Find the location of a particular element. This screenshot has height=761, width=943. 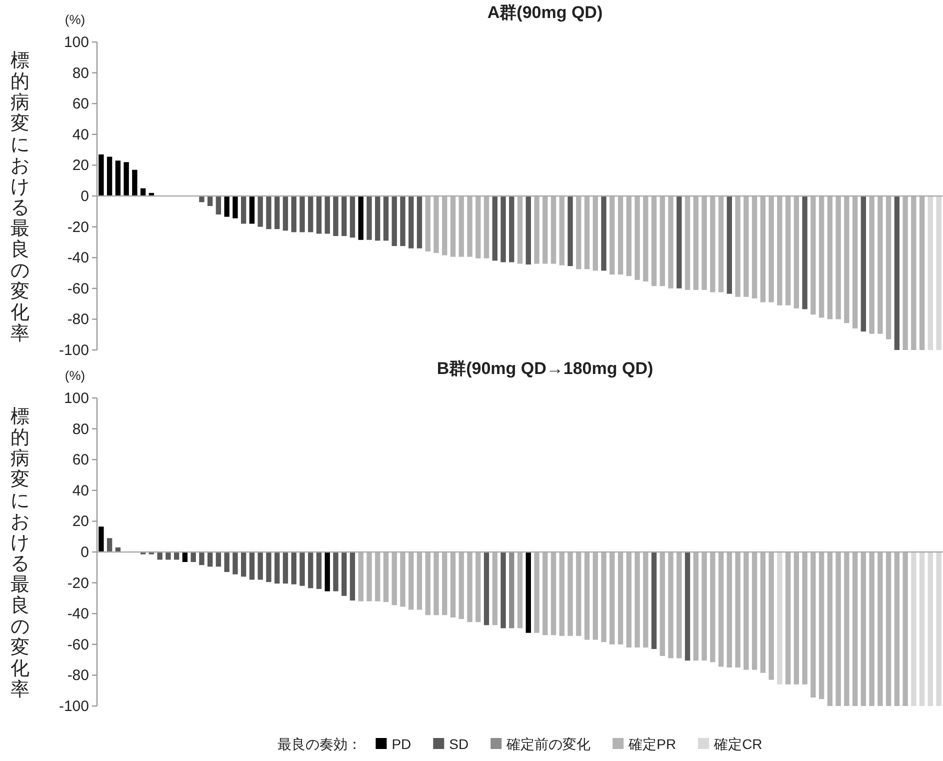

y-tick-label: 80 is located at coordinates (80, 73).